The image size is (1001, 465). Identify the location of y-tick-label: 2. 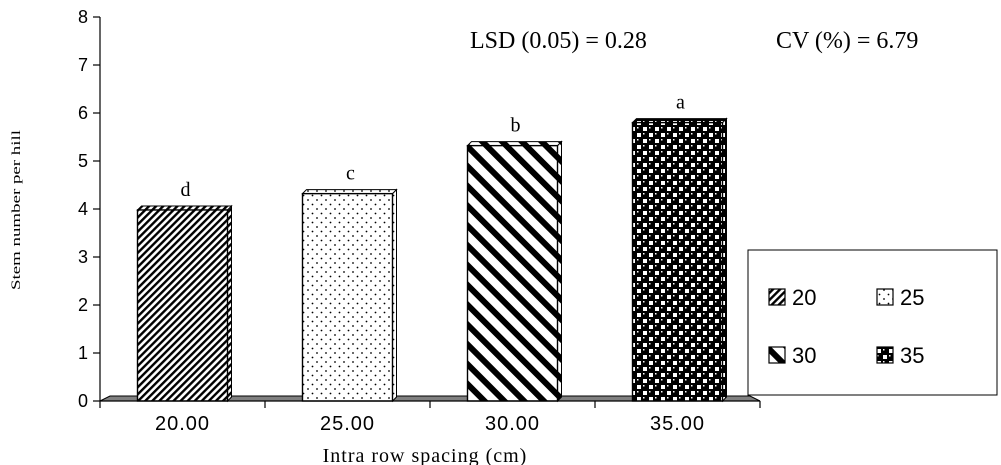
(83, 305).